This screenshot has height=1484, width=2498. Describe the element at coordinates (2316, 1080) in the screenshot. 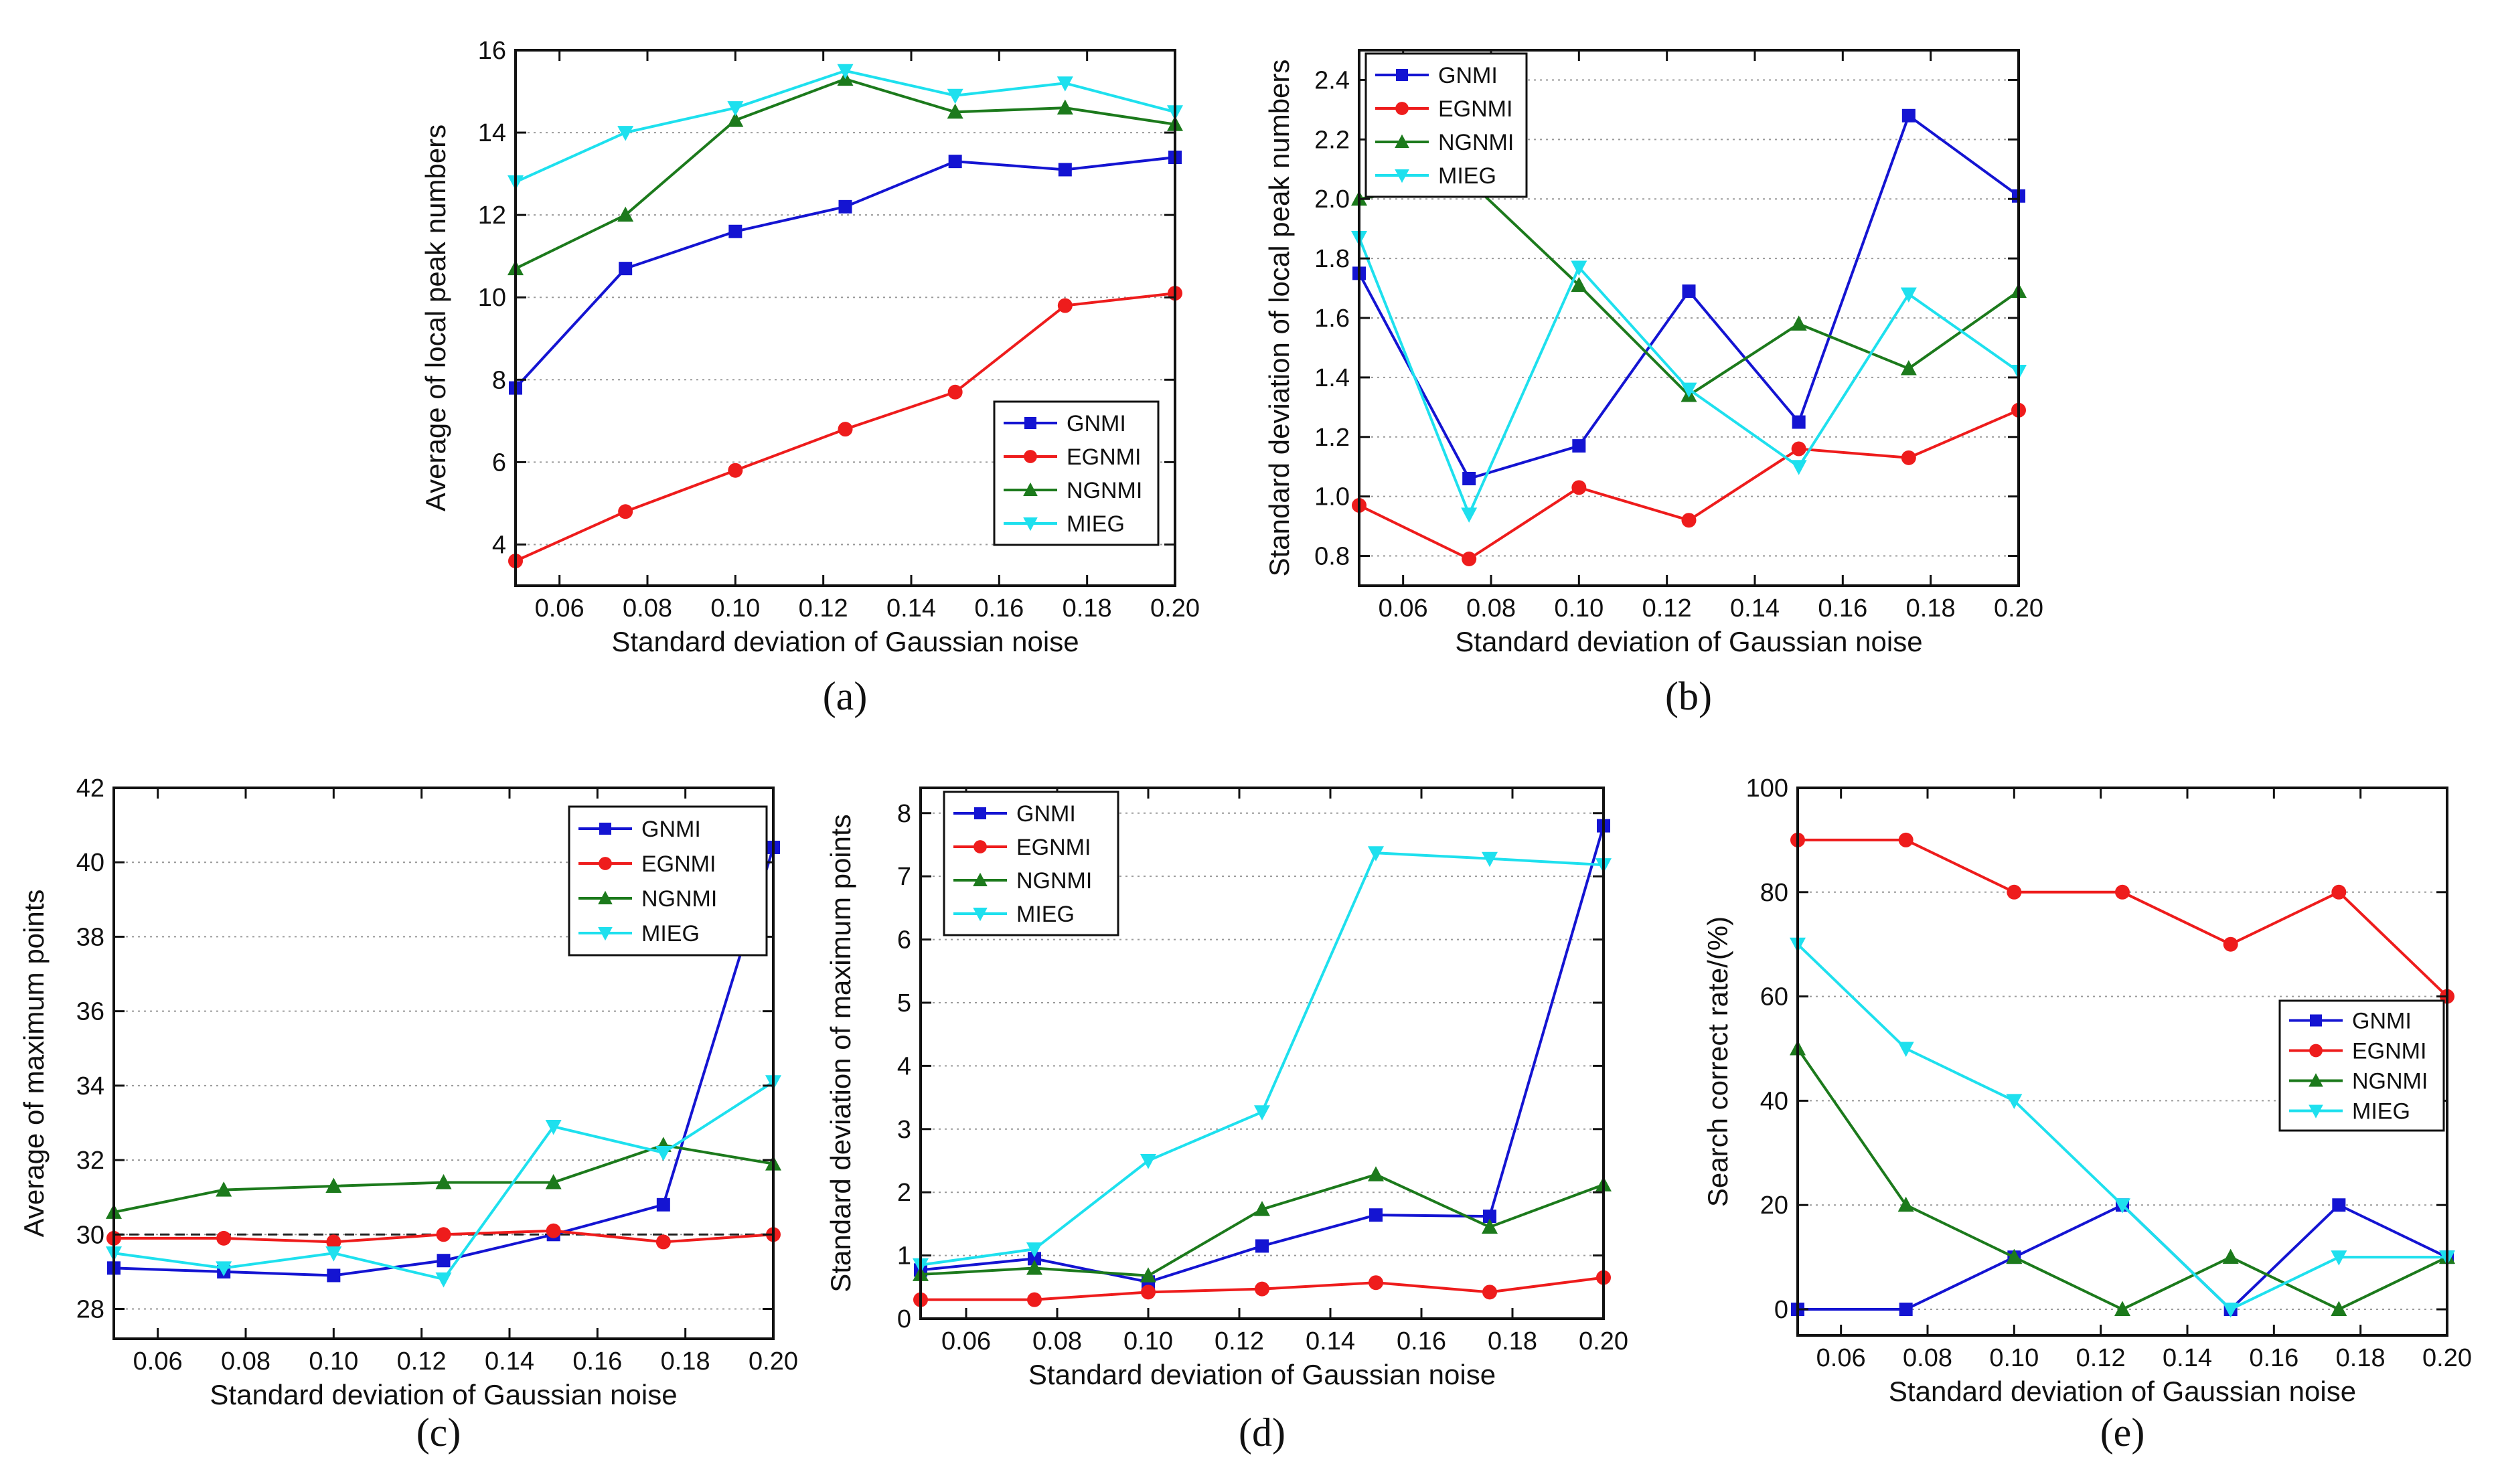

I see `legend-marker-ngnmi` at that location.